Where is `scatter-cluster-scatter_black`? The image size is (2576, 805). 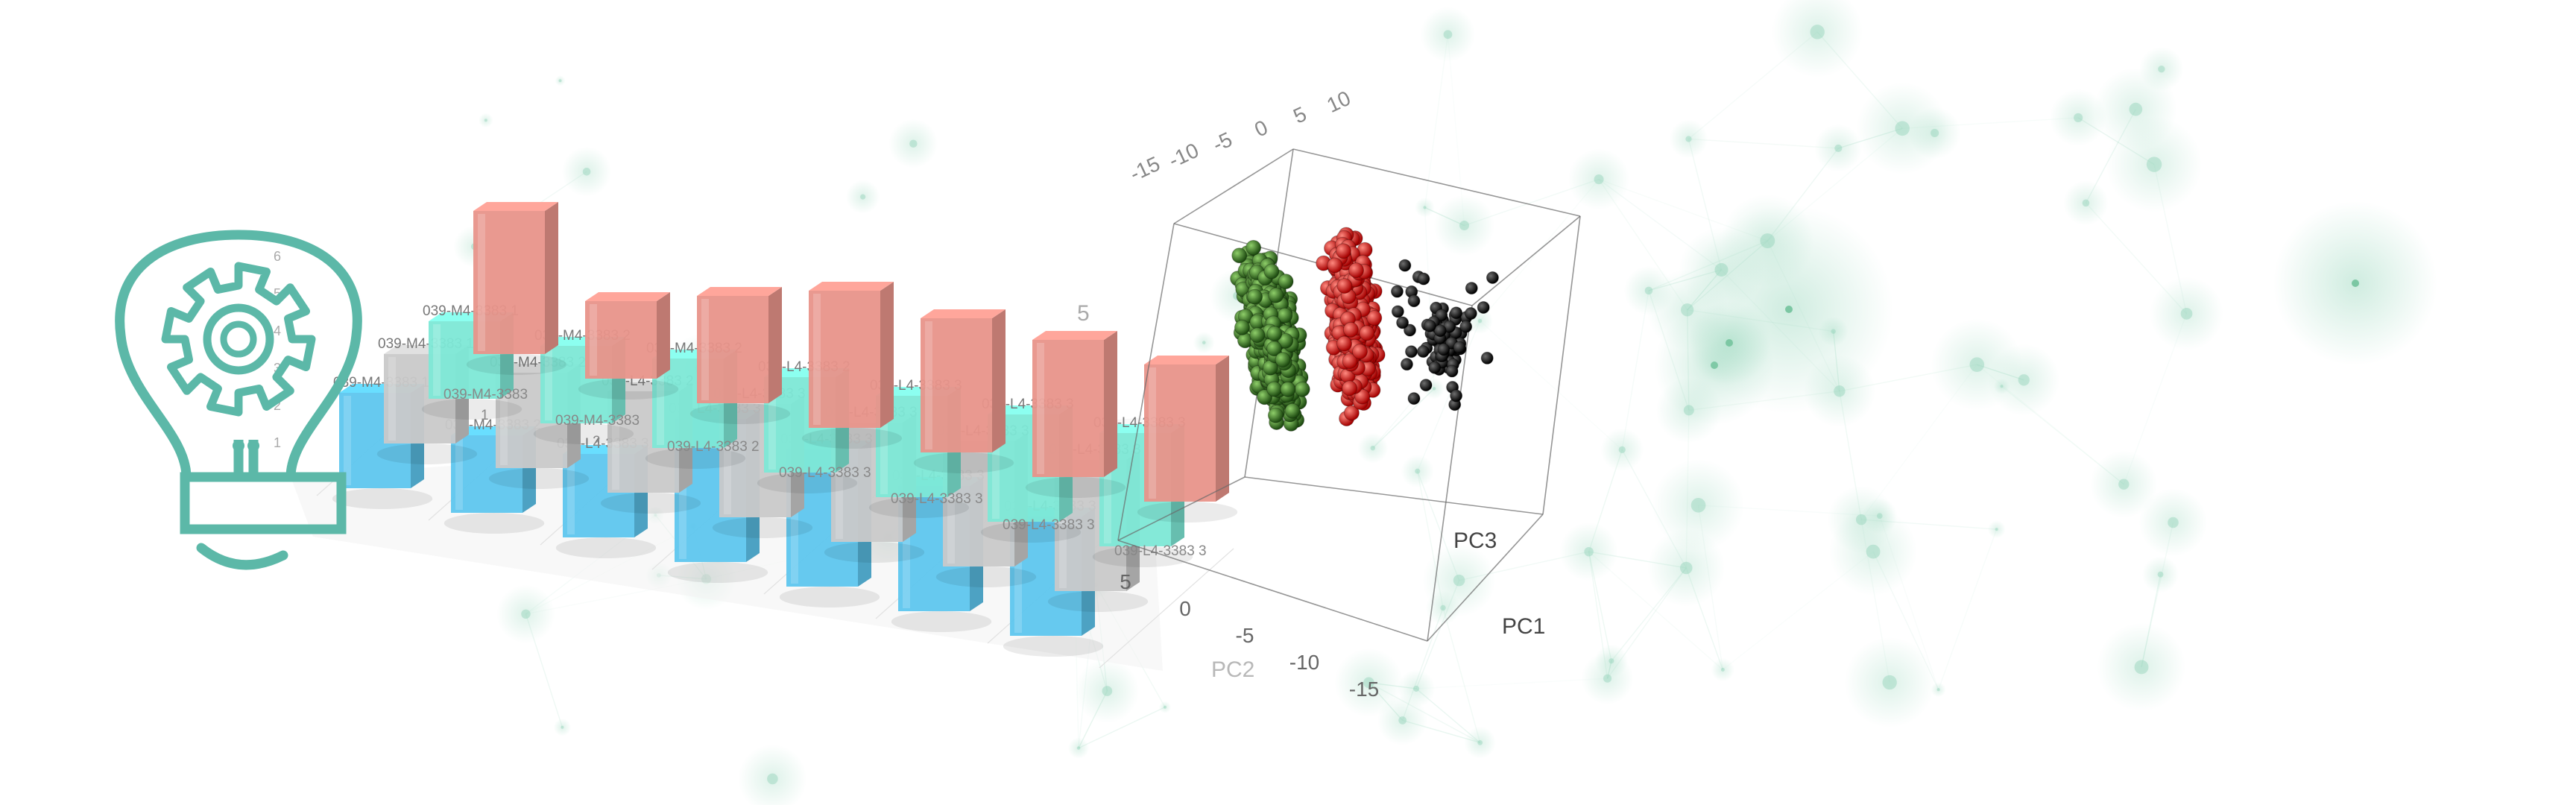 scatter-cluster-scatter_black is located at coordinates (1444, 335).